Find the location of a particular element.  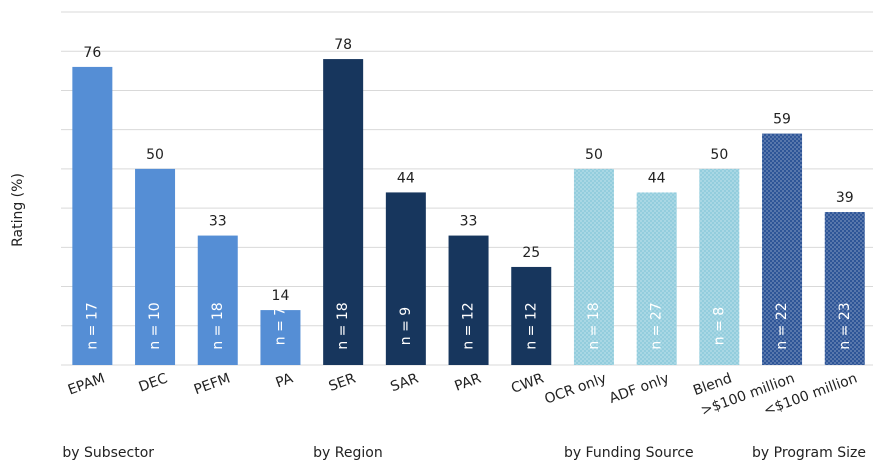

x-tick-label: EPAM is located at coordinates (86, 384).